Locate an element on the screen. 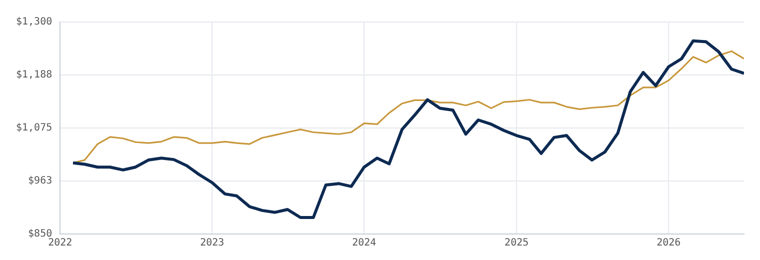  y-tick-label: $1,075 is located at coordinates (34, 128).